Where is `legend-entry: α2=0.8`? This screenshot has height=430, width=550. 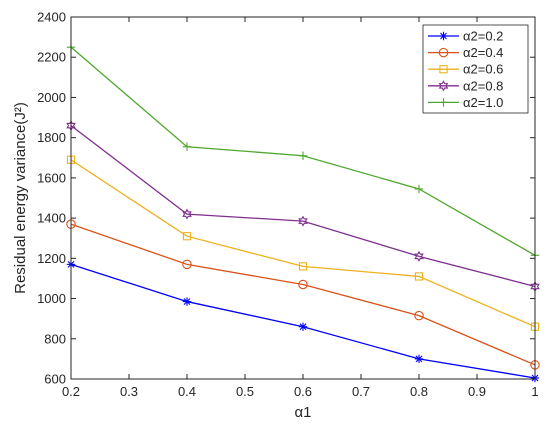 legend-entry: α2=0.8 is located at coordinates (465, 85).